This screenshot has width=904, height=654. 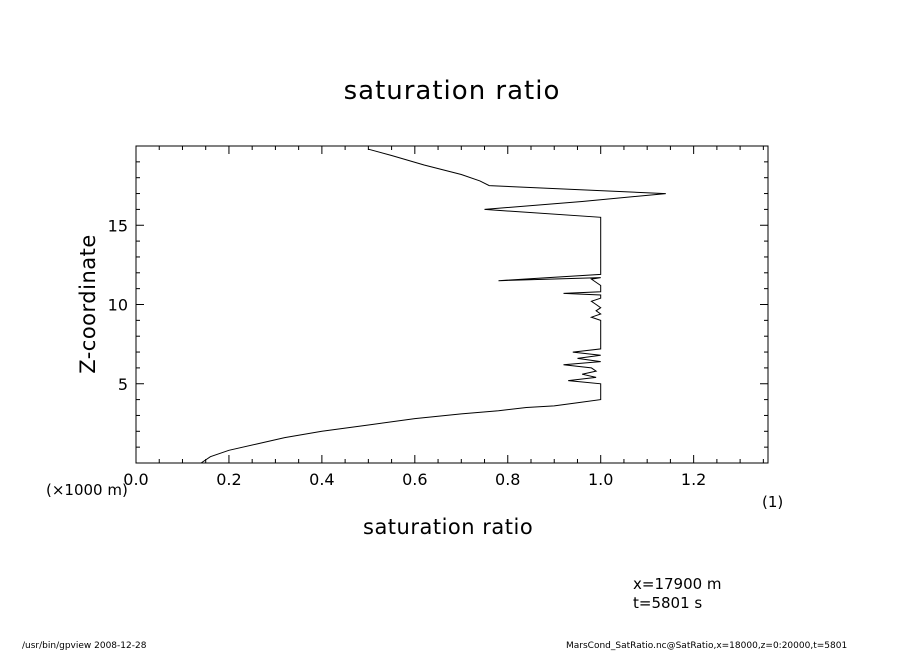 I want to click on y-axis-unit: (×1000 m), so click(x=87, y=490).